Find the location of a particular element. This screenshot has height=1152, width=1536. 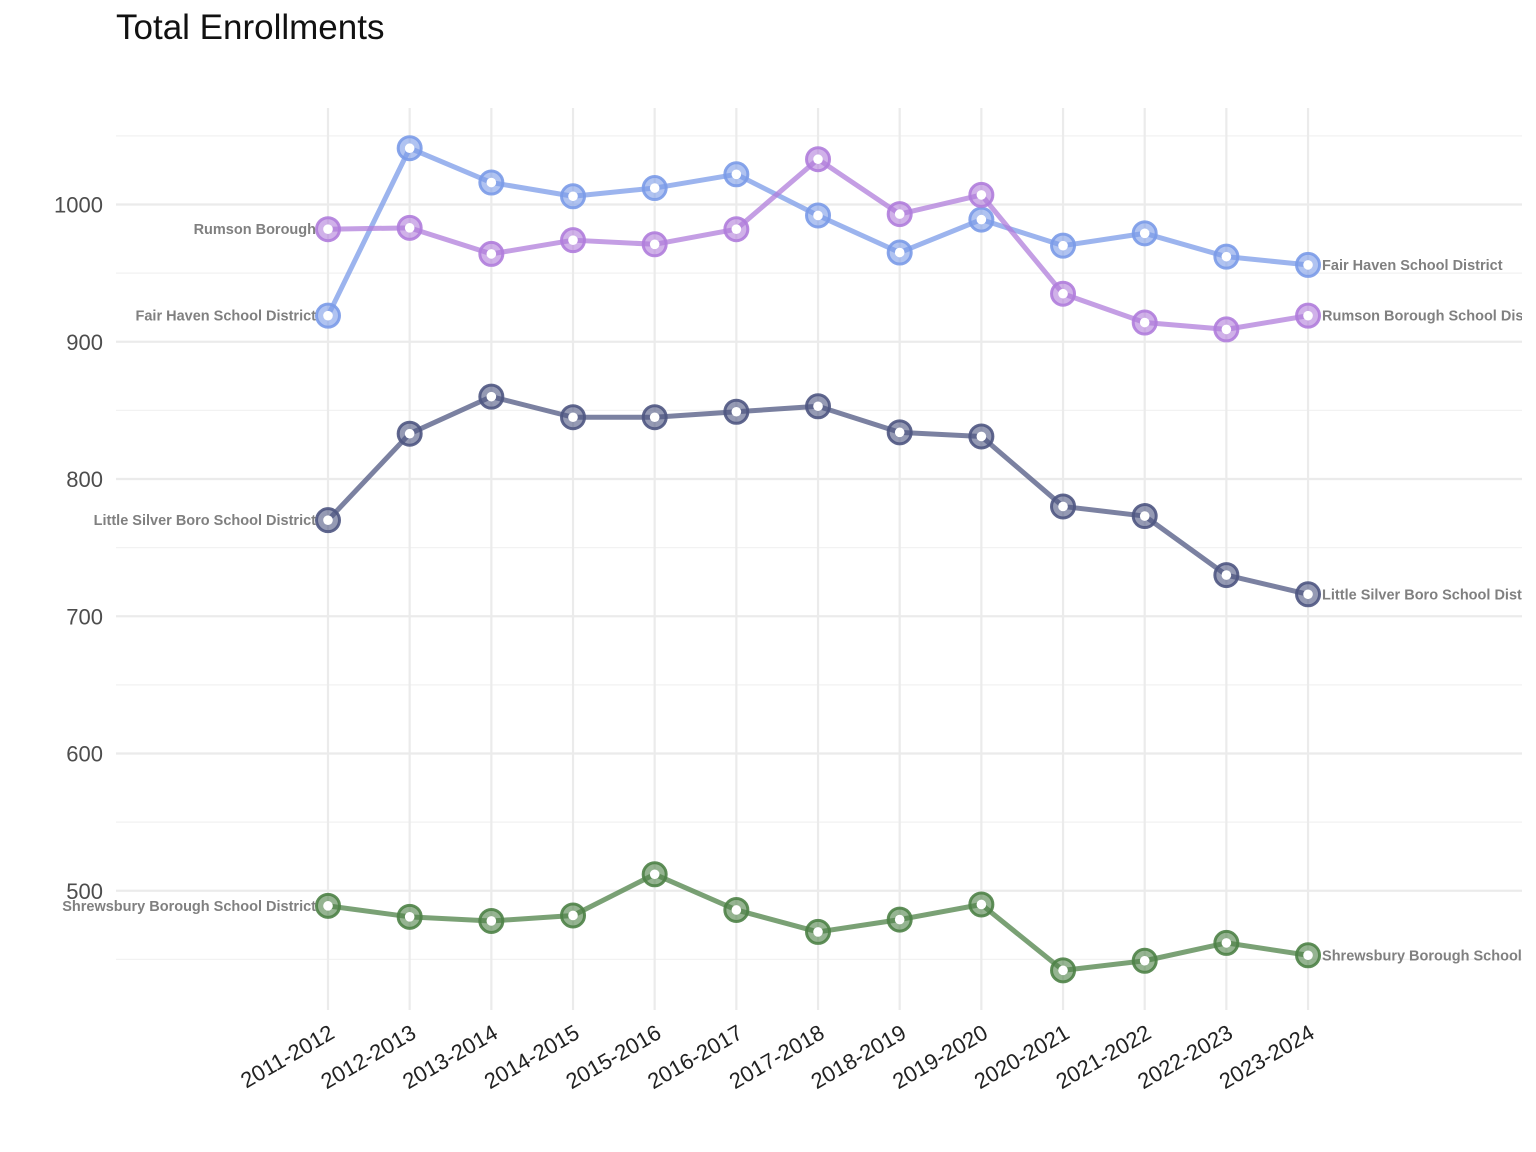

series-start-label-little-silver-boro-school-district: Little Silver Boro School District is located at coordinates (205, 521).